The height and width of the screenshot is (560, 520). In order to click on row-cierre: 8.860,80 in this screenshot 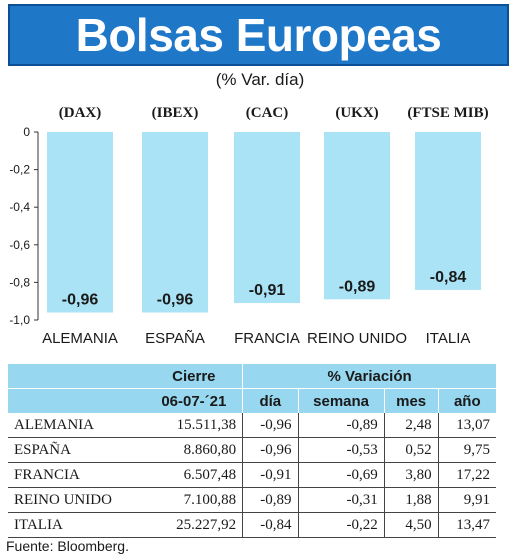, I will do `click(194, 450)`.